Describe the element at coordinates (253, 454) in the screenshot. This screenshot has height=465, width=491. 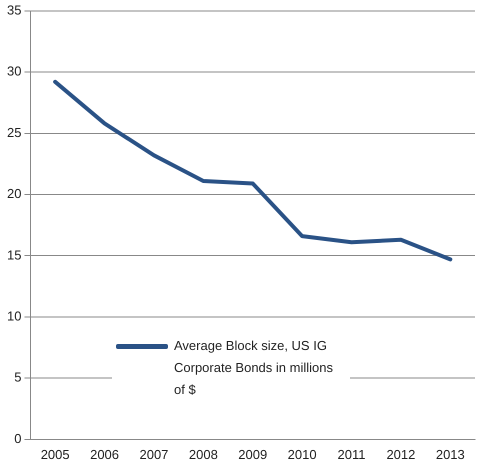
I see `x-tick-label: 2009` at that location.